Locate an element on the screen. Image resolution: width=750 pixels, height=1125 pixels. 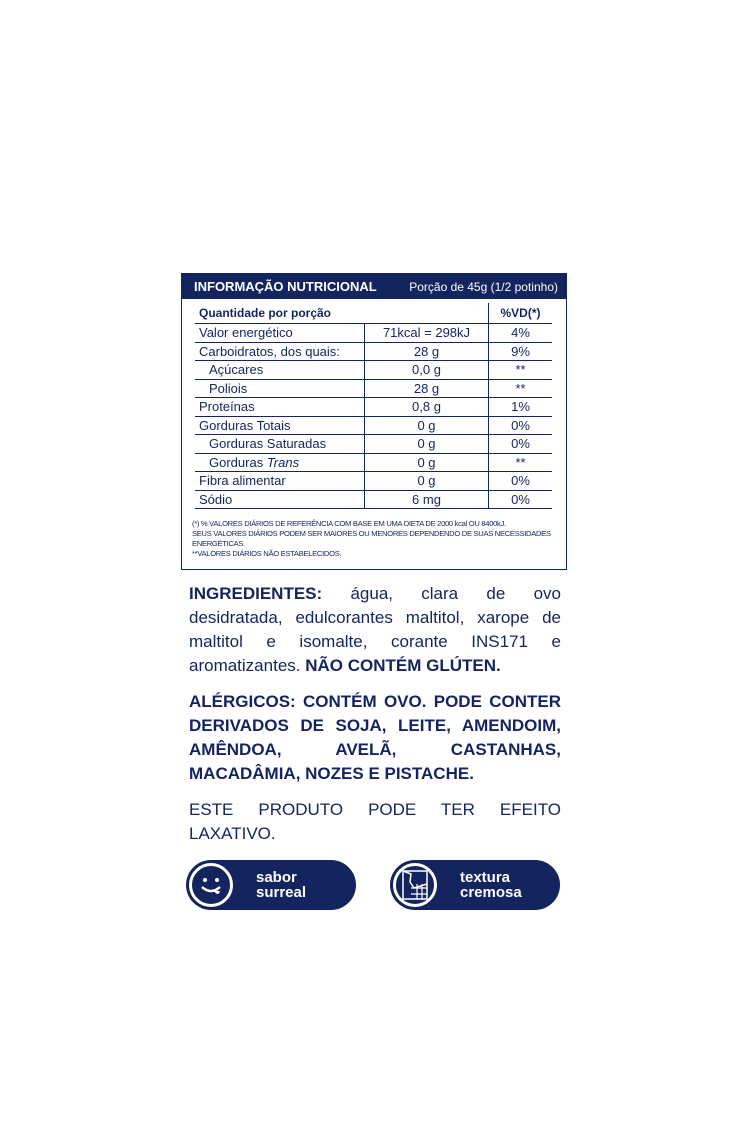
nutrition-title: INFORMAÇÃO NUTRICIONAL is located at coordinates (285, 286).